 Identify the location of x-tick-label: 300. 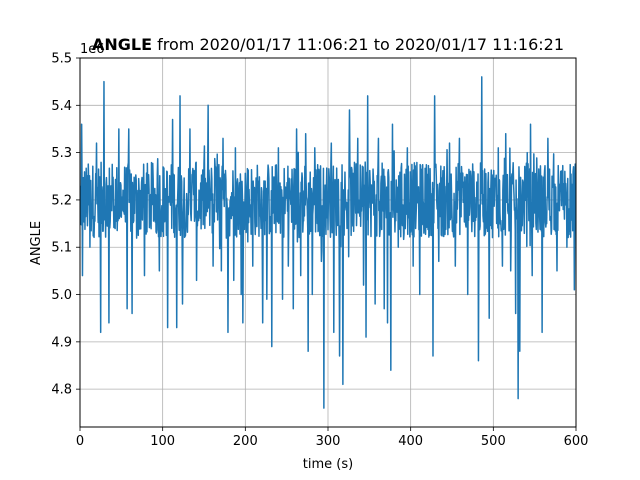
(328, 441).